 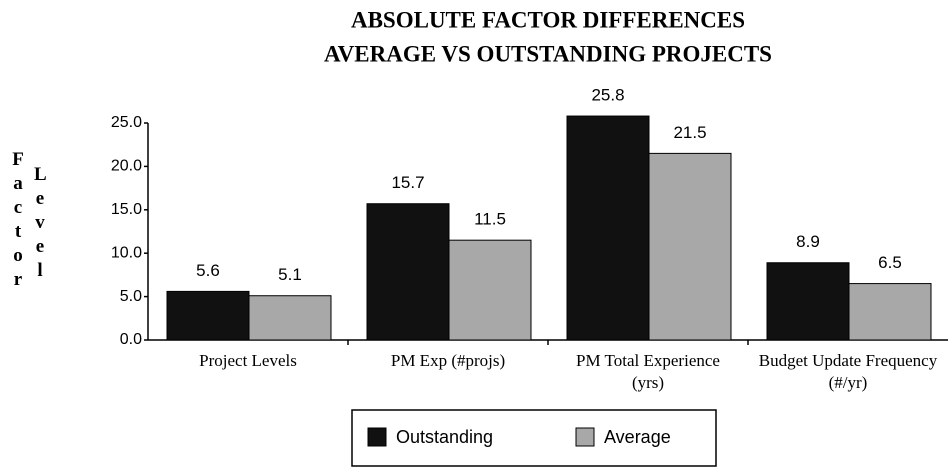 What do you see at coordinates (607, 95) in the screenshot?
I see `value-label: 25.8` at bounding box center [607, 95].